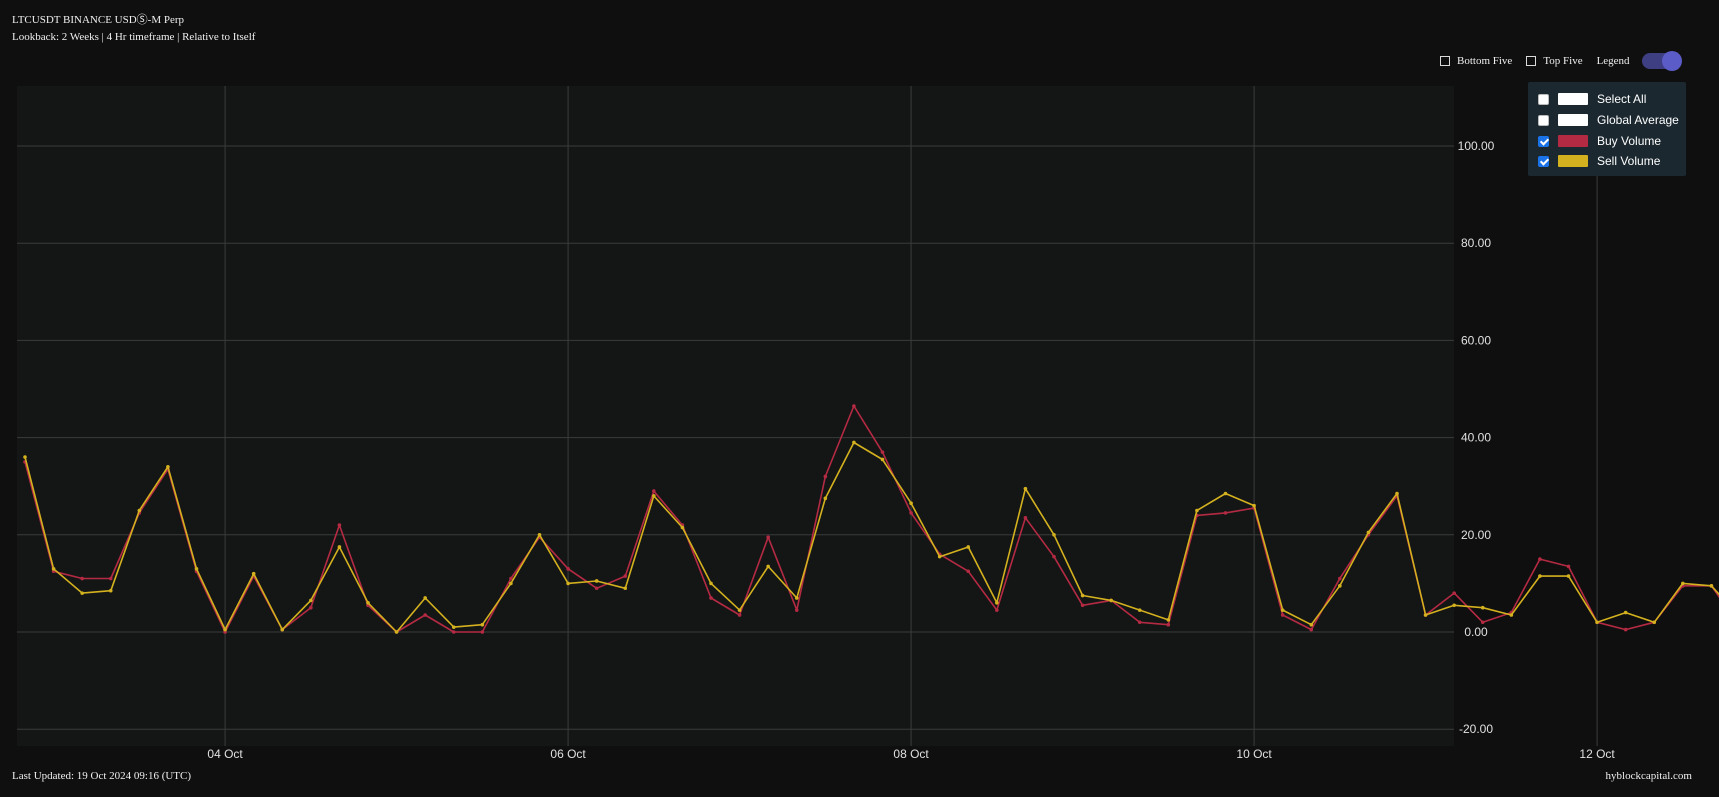 The width and height of the screenshot is (1719, 797). What do you see at coordinates (1543, 161) in the screenshot?
I see `legend-checkbox-sell-volume` at bounding box center [1543, 161].